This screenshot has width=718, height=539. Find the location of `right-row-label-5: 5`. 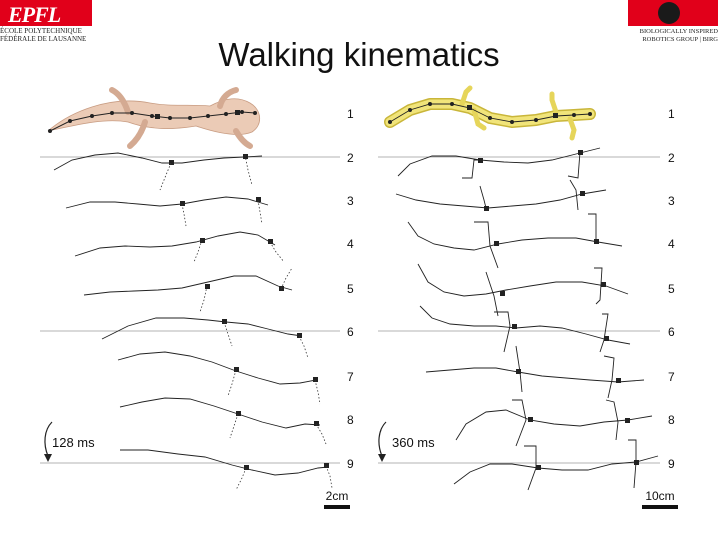

right-row-label-5: 5 is located at coordinates (671, 289).